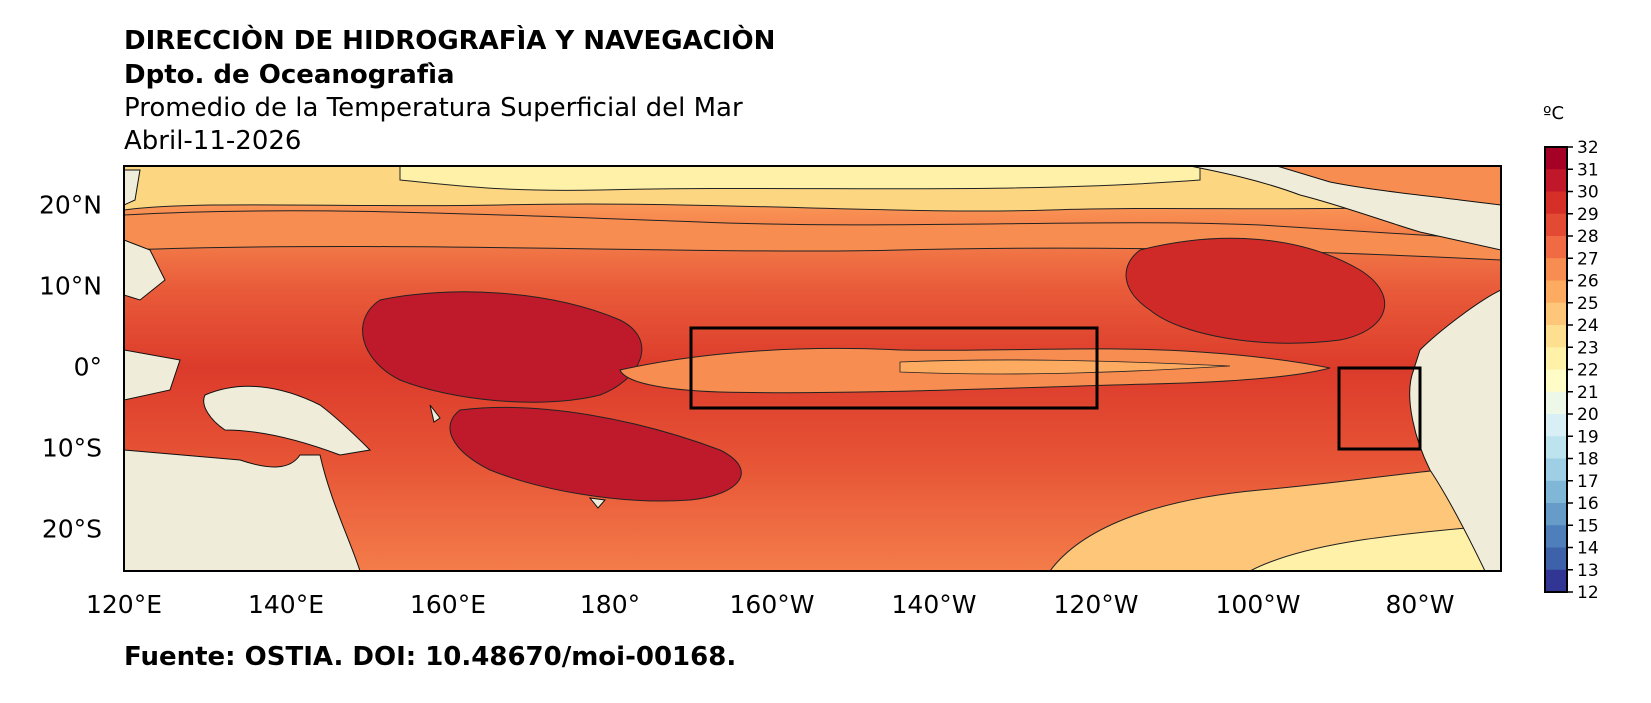 The width and height of the screenshot is (1651, 703). What do you see at coordinates (1588, 482) in the screenshot?
I see `colorbar-tick-label: 17` at bounding box center [1588, 482].